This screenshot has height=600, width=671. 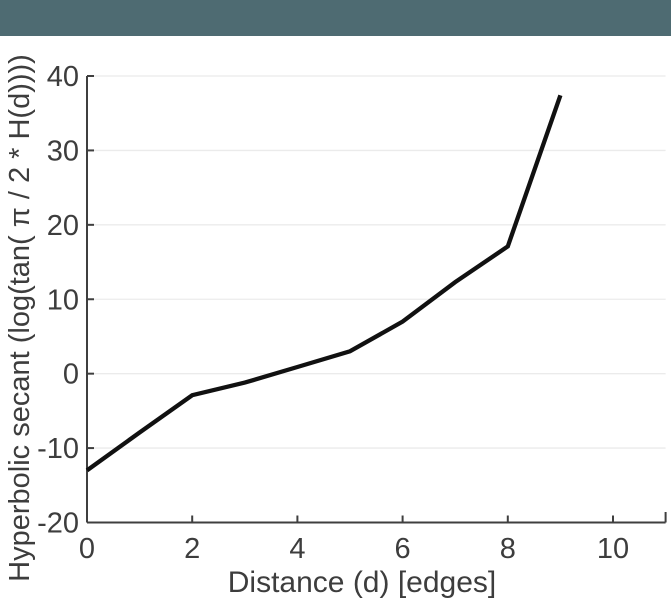 I want to click on y-tick-label-10: 10, so click(x=63, y=300).